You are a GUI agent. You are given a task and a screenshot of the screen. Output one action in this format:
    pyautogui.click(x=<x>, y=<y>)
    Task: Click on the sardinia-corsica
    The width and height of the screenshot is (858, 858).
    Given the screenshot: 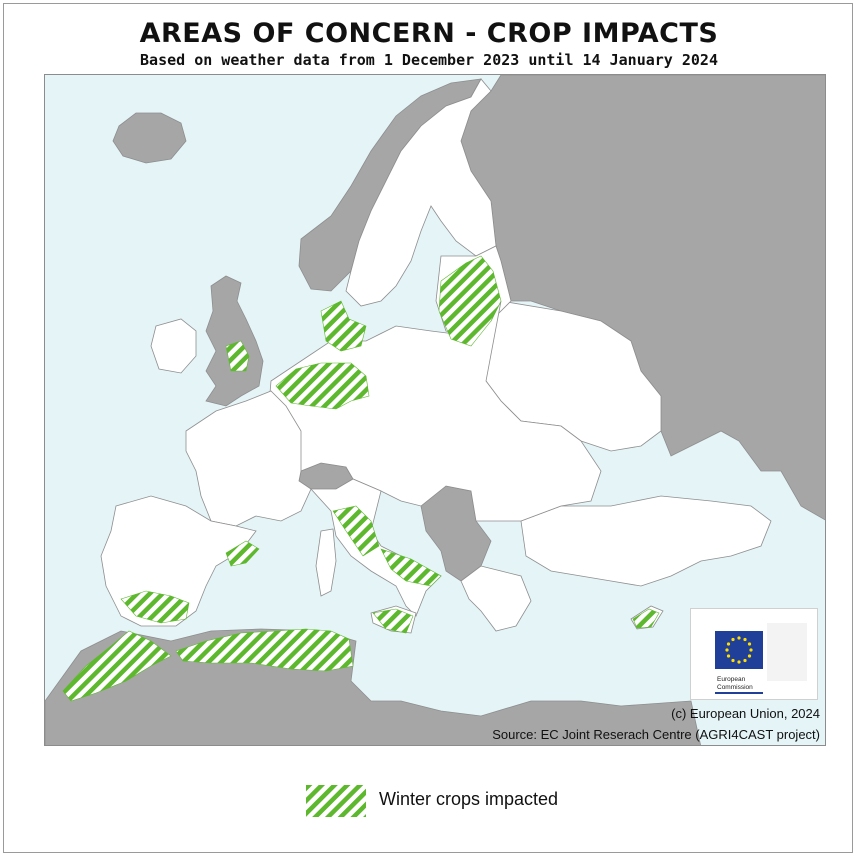 What is the action you would take?
    pyautogui.click(x=326, y=562)
    